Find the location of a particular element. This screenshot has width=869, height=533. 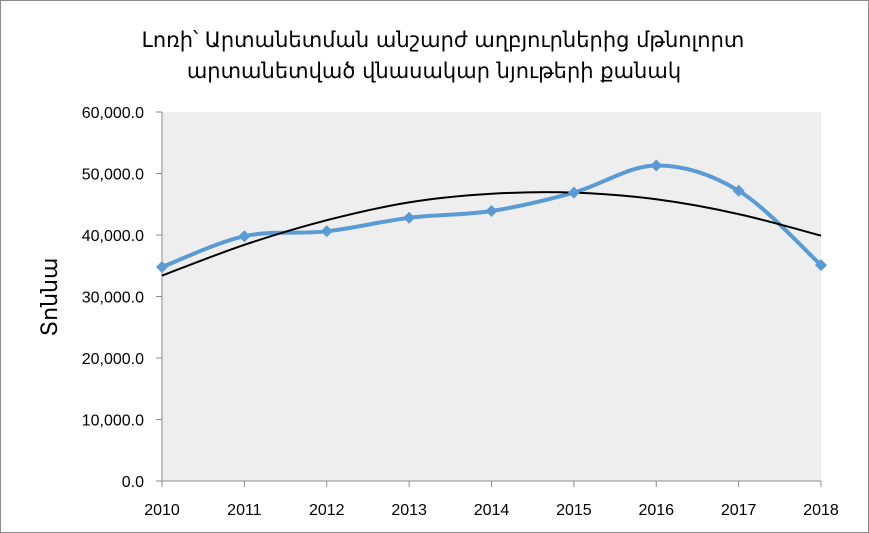

x-tick-label: 2016 is located at coordinates (656, 510).